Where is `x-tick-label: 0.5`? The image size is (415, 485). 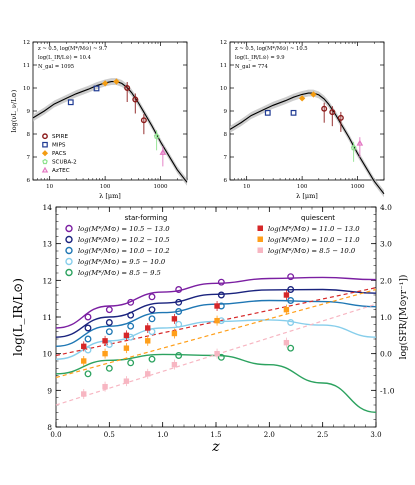
x-tick-label: 0.5 is located at coordinates (109, 435).